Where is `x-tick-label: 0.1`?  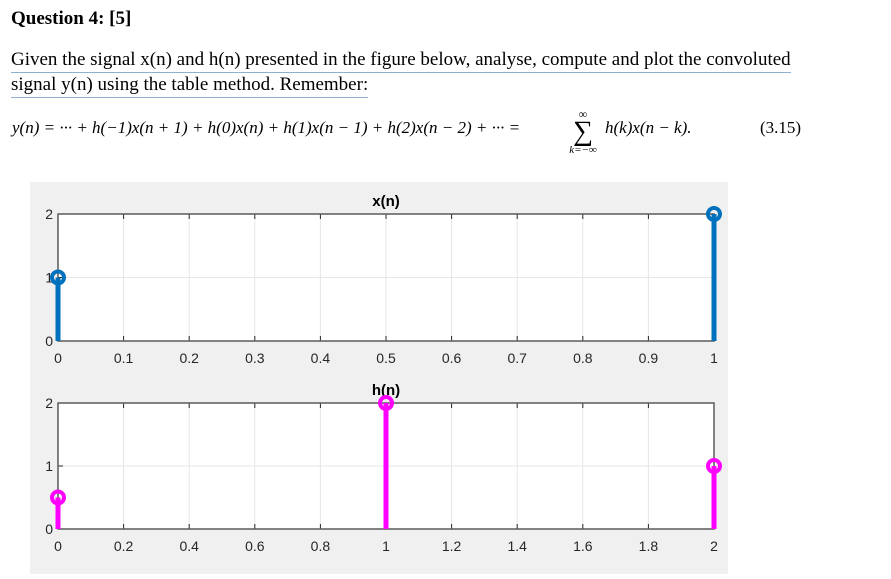 x-tick-label: 0.1 is located at coordinates (124, 358).